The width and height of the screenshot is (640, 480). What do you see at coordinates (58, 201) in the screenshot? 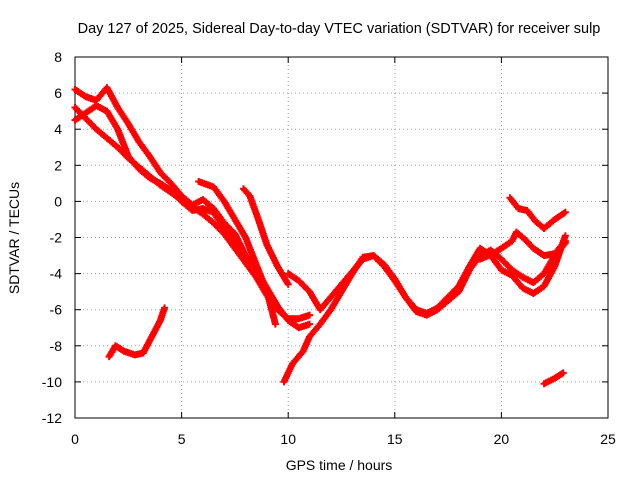
I see `y-tick-label: 0` at bounding box center [58, 201].